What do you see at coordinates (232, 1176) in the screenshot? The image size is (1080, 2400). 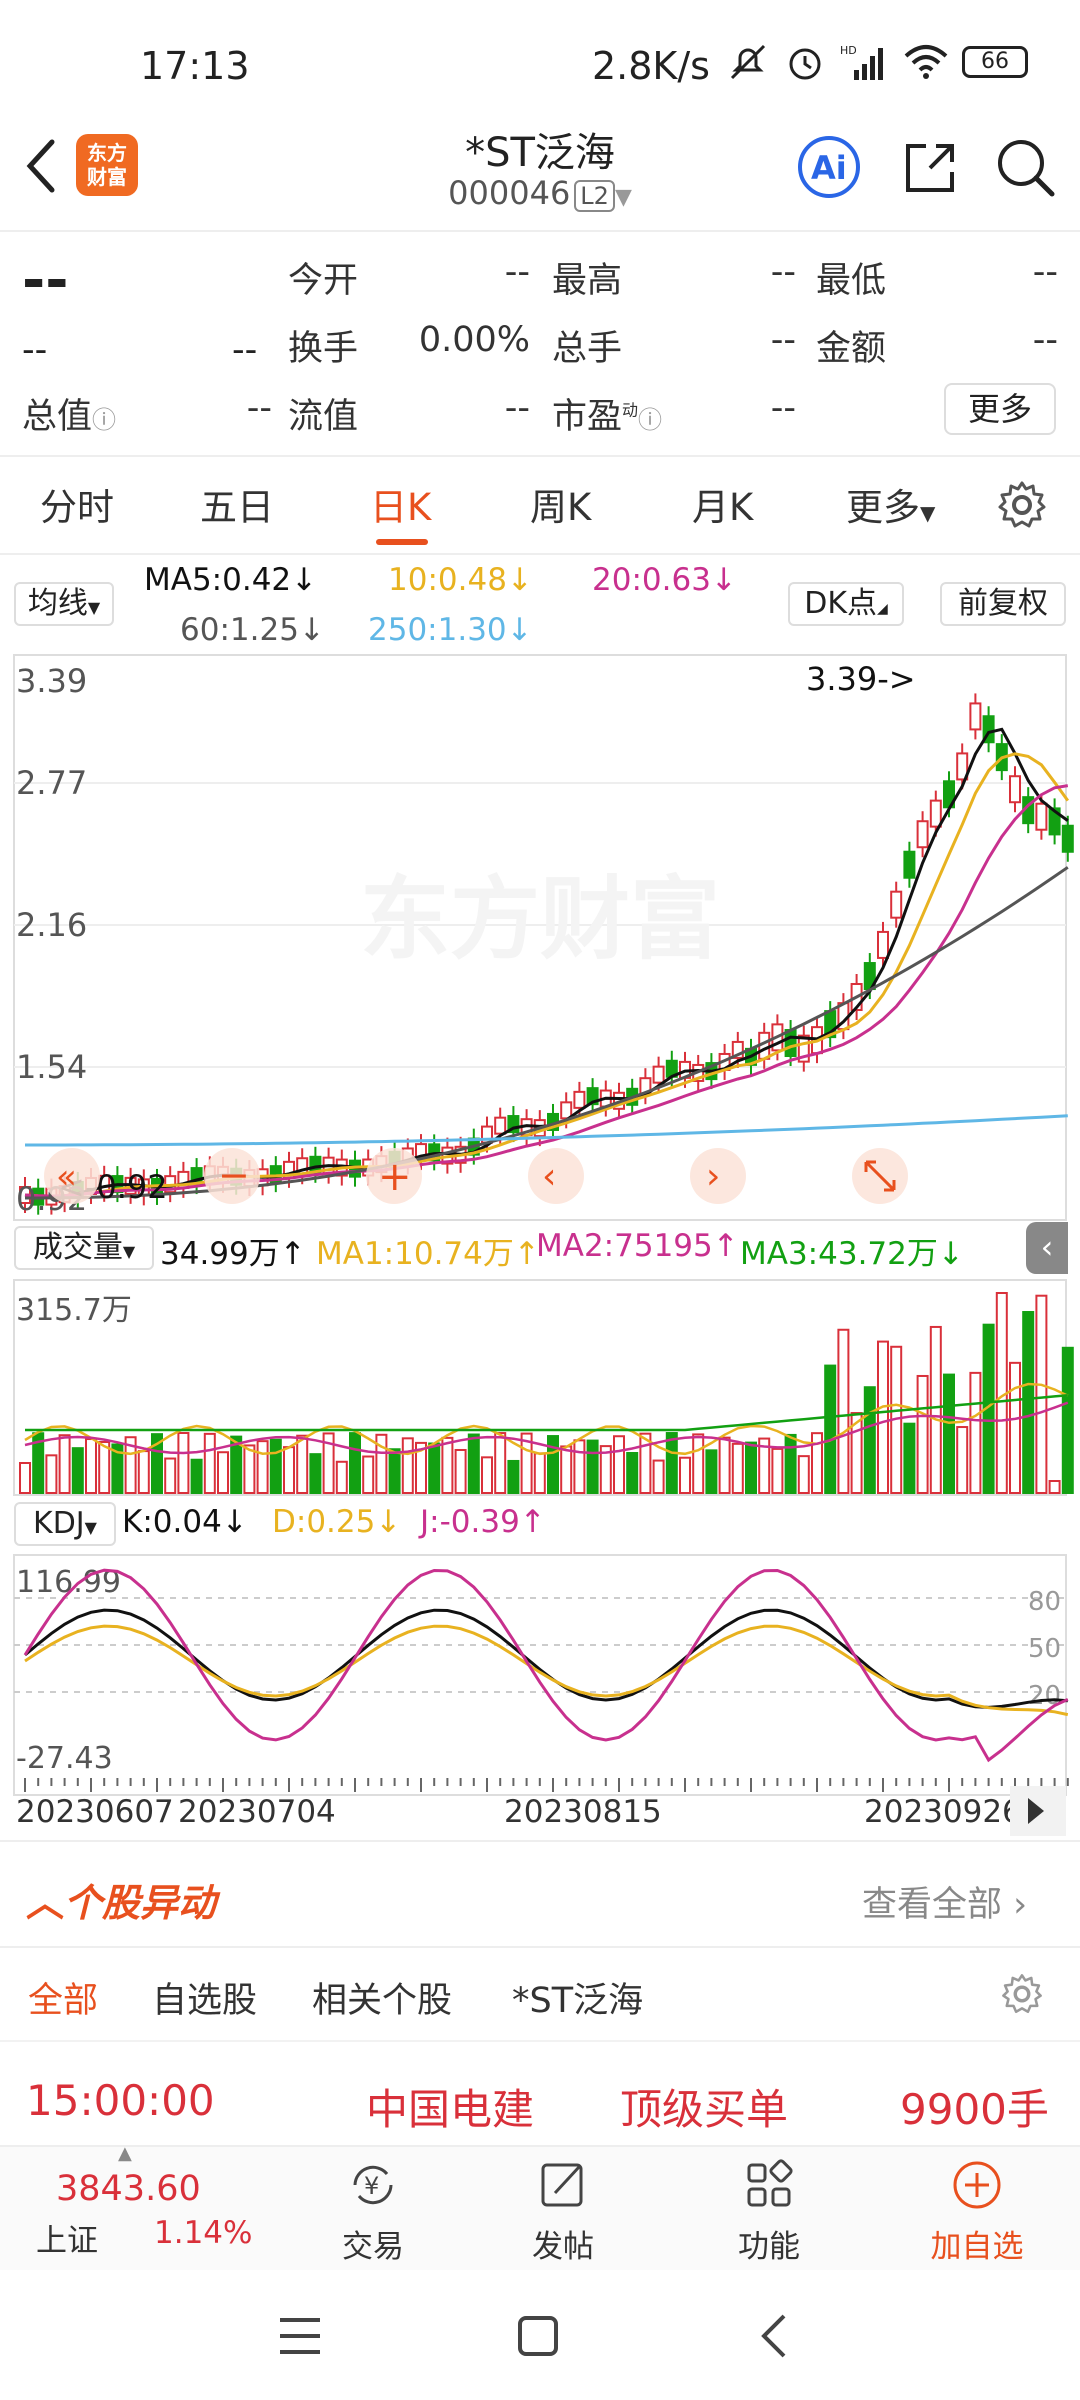 I see `zoom-out-button: −` at bounding box center [232, 1176].